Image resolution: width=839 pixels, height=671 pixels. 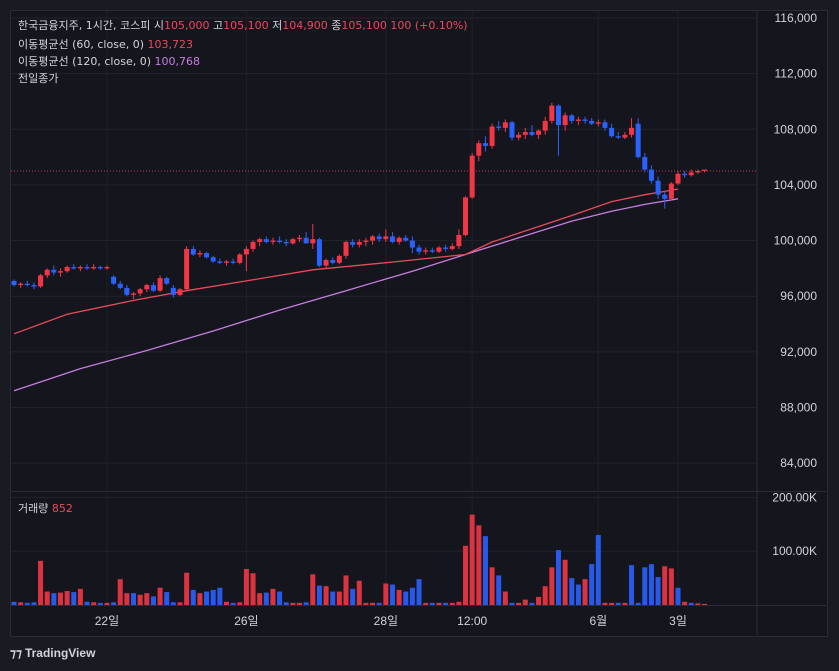 What do you see at coordinates (45, 508) in the screenshot?
I see `volume-legend: 거래량 852` at bounding box center [45, 508].